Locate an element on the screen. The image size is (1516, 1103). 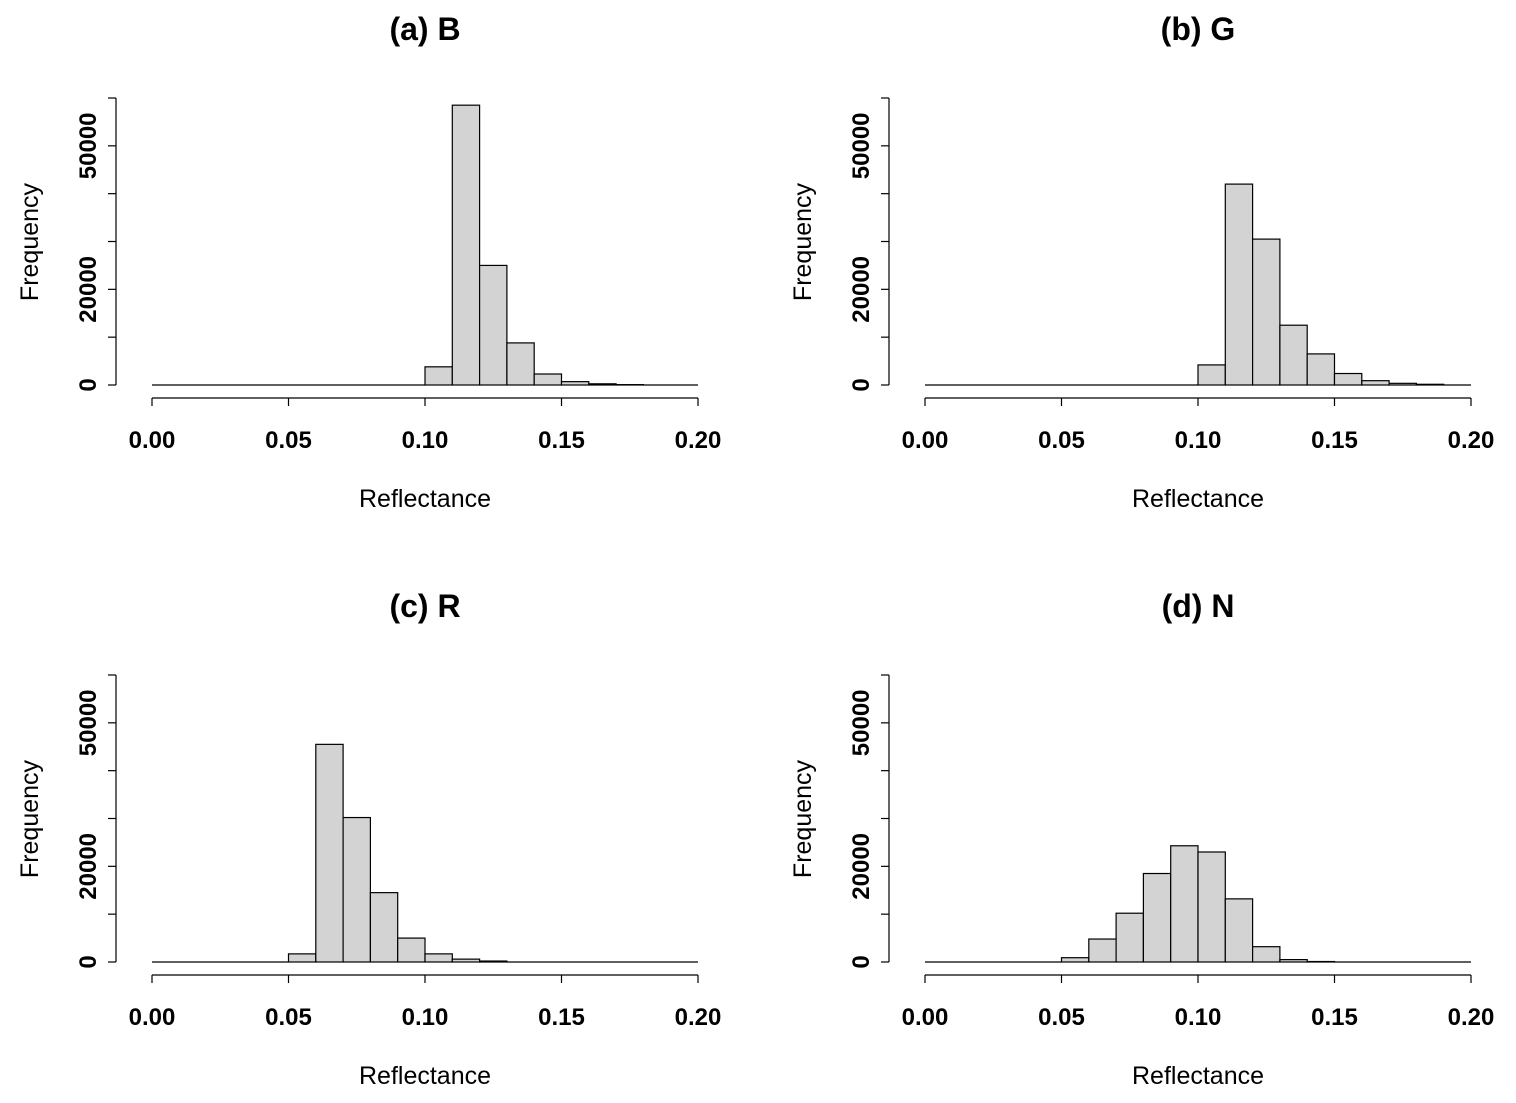
panel-b-bars is located at coordinates (1198, 284).